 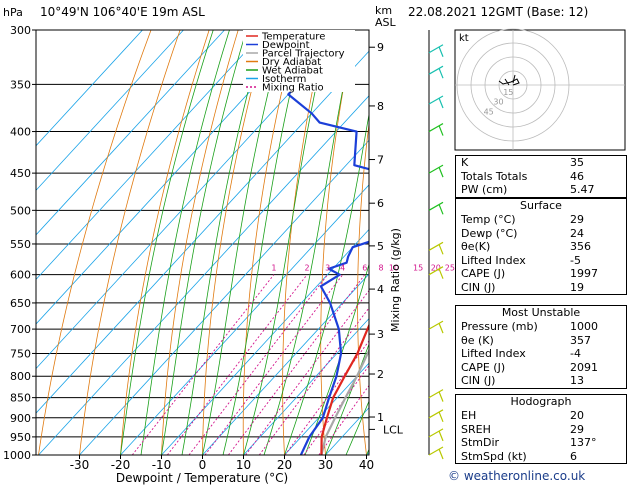 What do you see at coordinates (293, 88) in the screenshot?
I see `legend-label: Mixing Ratio` at bounding box center [293, 88].